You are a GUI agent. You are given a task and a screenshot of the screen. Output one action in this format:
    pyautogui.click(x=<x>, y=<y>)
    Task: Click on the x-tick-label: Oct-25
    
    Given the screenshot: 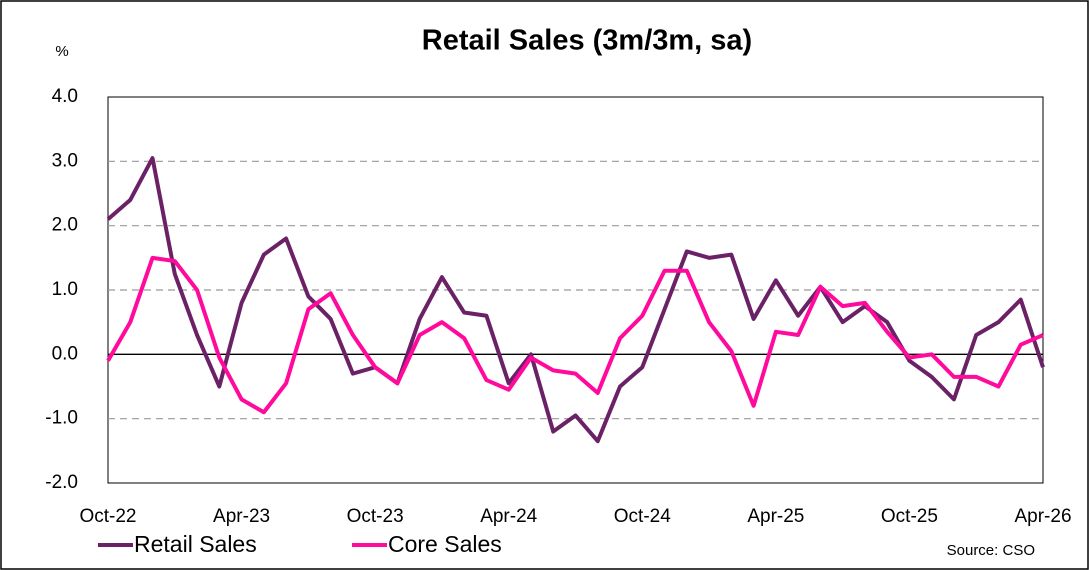 What is the action you would take?
    pyautogui.click(x=909, y=516)
    